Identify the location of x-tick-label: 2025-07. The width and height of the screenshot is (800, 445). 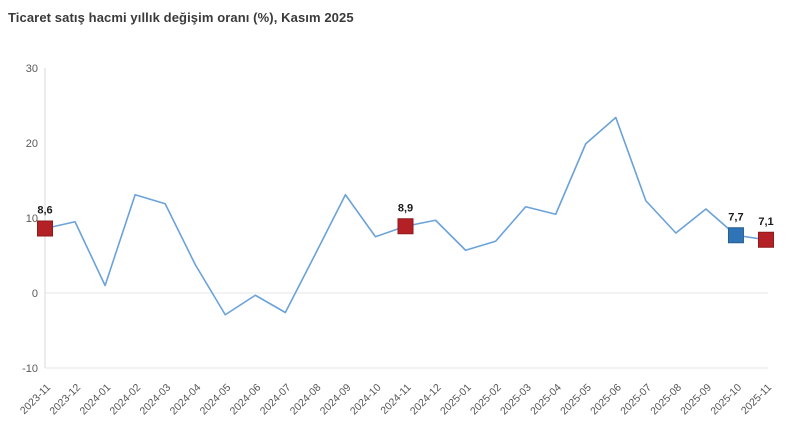
(636, 400).